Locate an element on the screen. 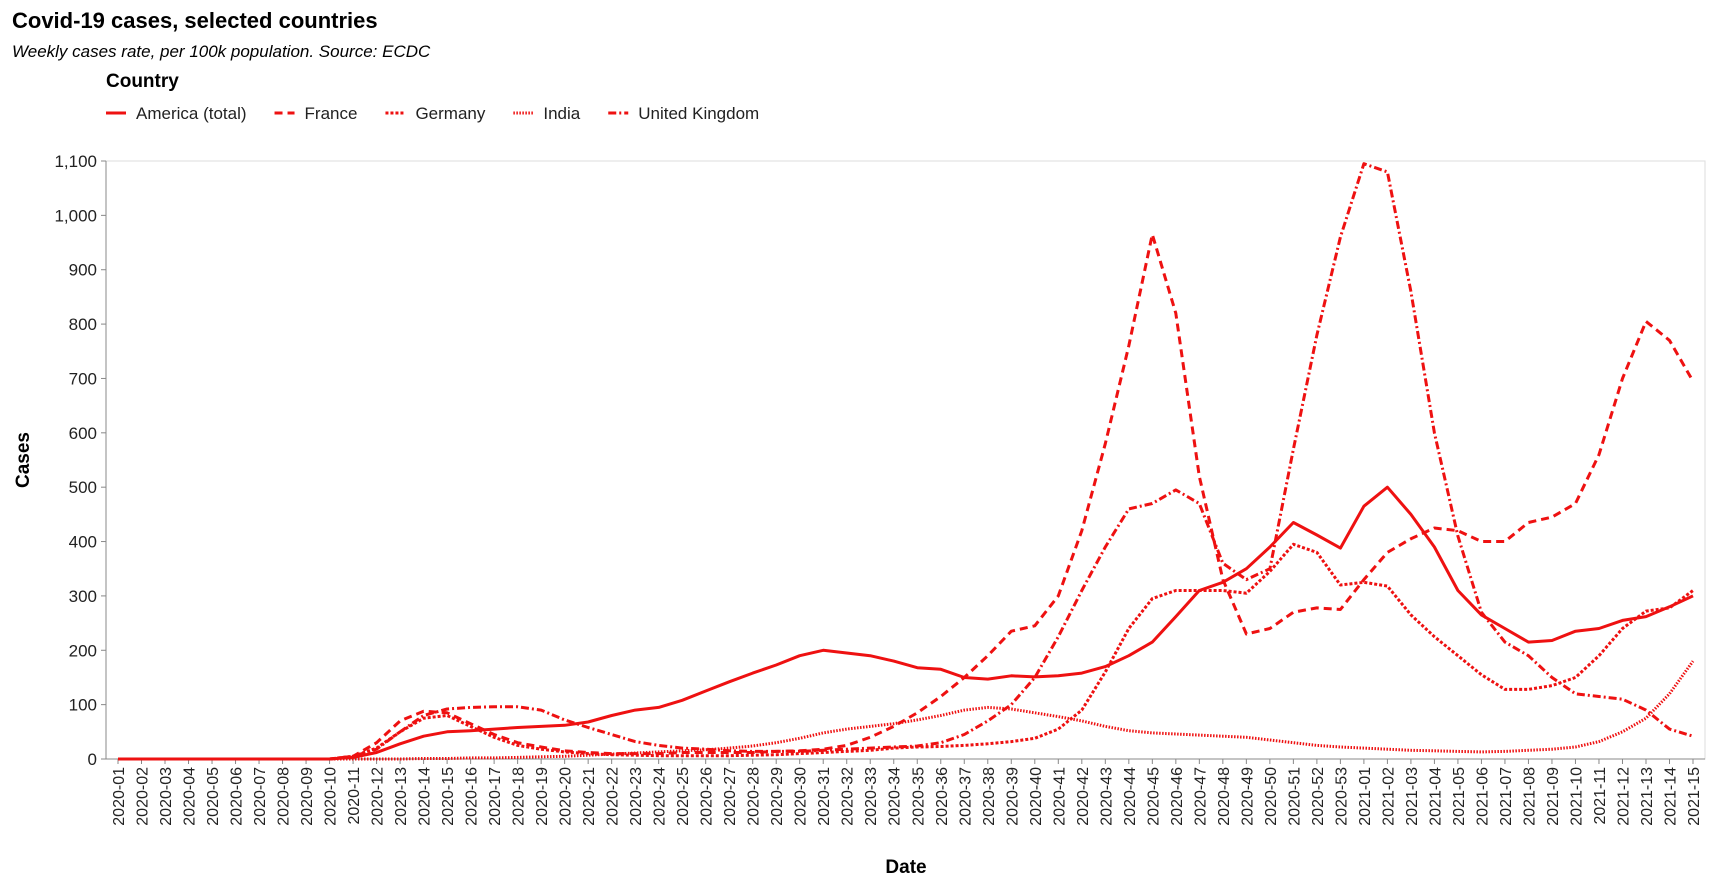 Image resolution: width=1716 pixels, height=888 pixels. x-tick-label: 2020-27 is located at coordinates (730, 796).